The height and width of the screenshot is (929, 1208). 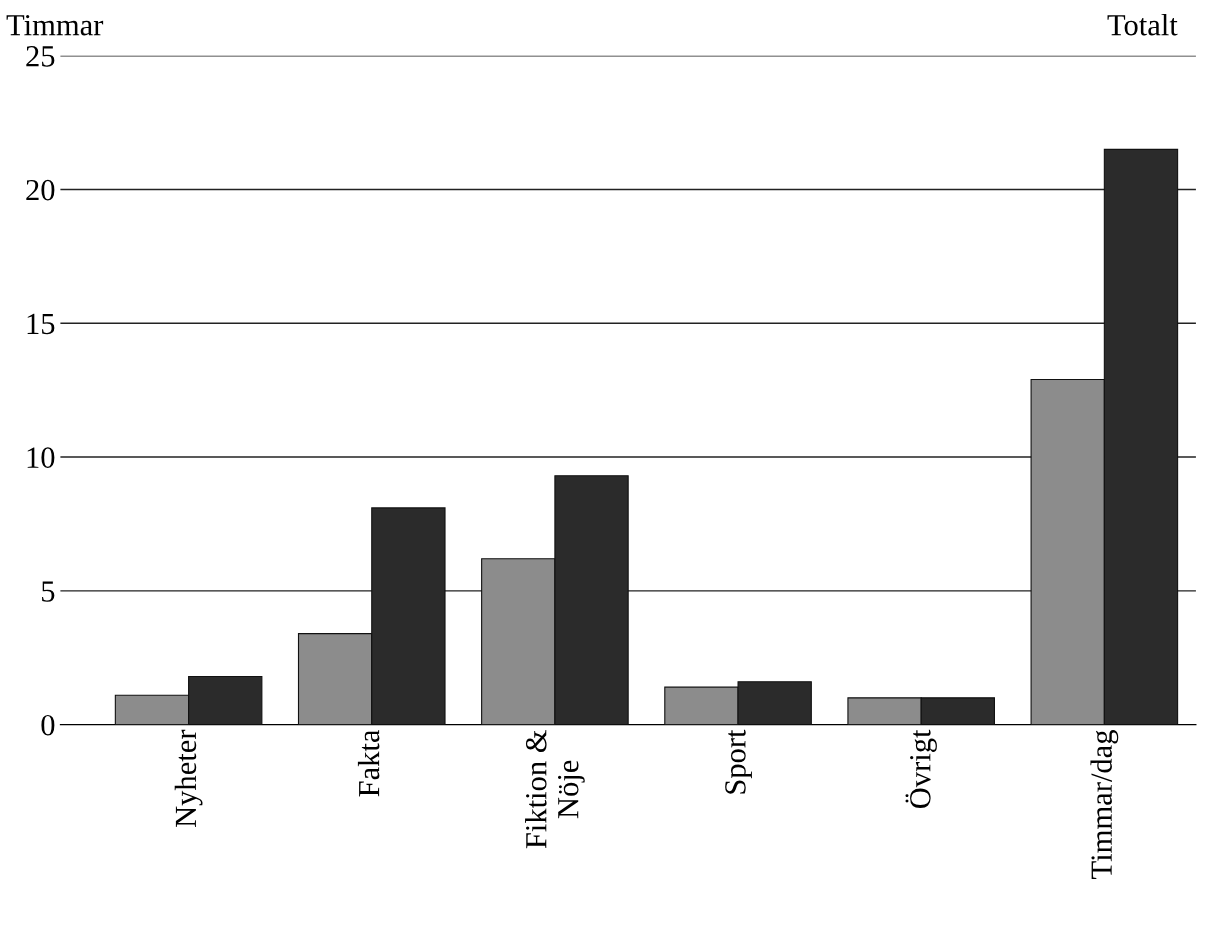 I want to click on x-tick-label: Fiktion & Nöje, so click(x=555, y=789).